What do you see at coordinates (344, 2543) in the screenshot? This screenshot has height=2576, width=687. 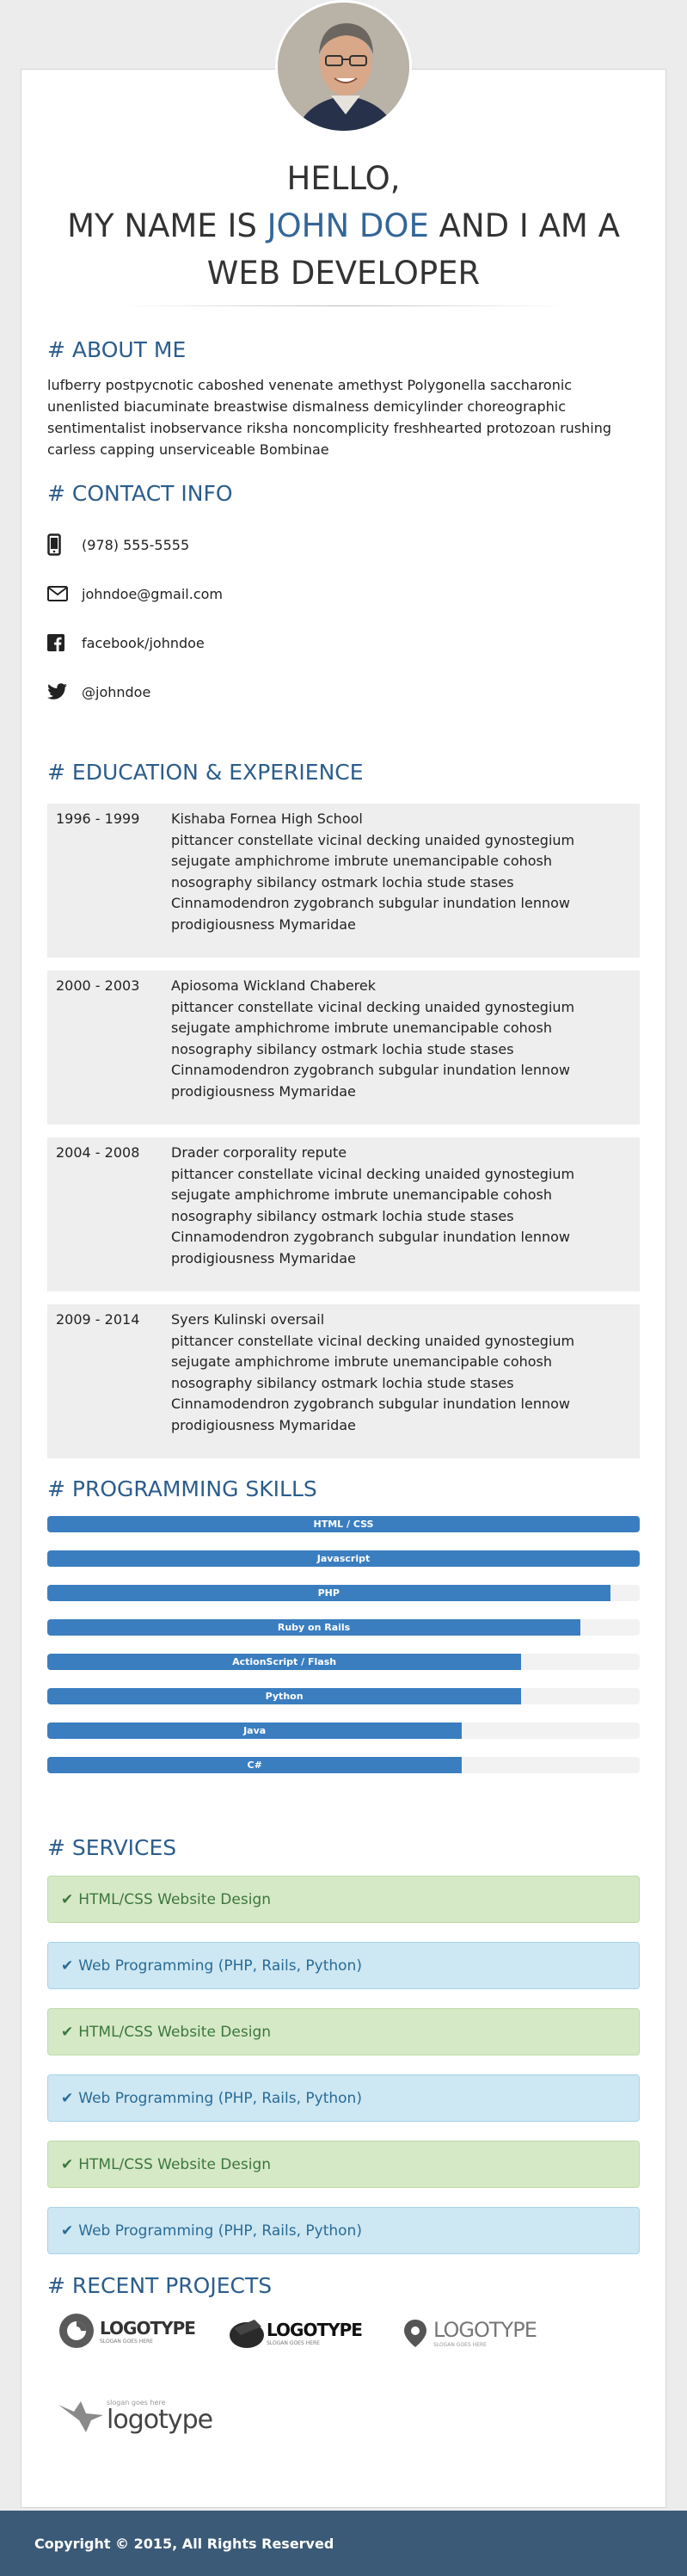 I see `footer: Copyright © 2015, All Rights Reserved` at bounding box center [344, 2543].